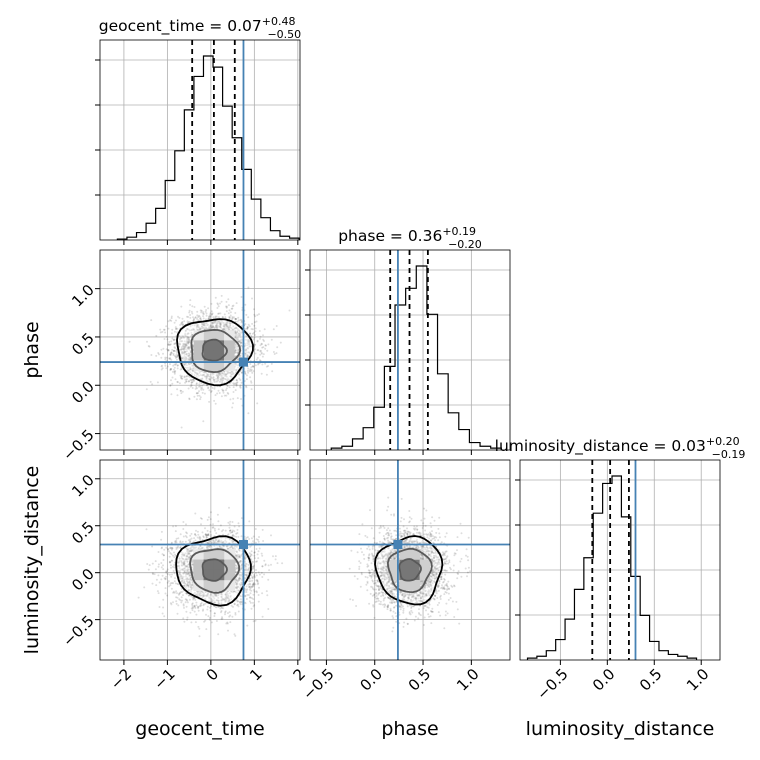  Describe the element at coordinates (208, 147) in the screenshot. I see `histogram-geocent_time` at that location.